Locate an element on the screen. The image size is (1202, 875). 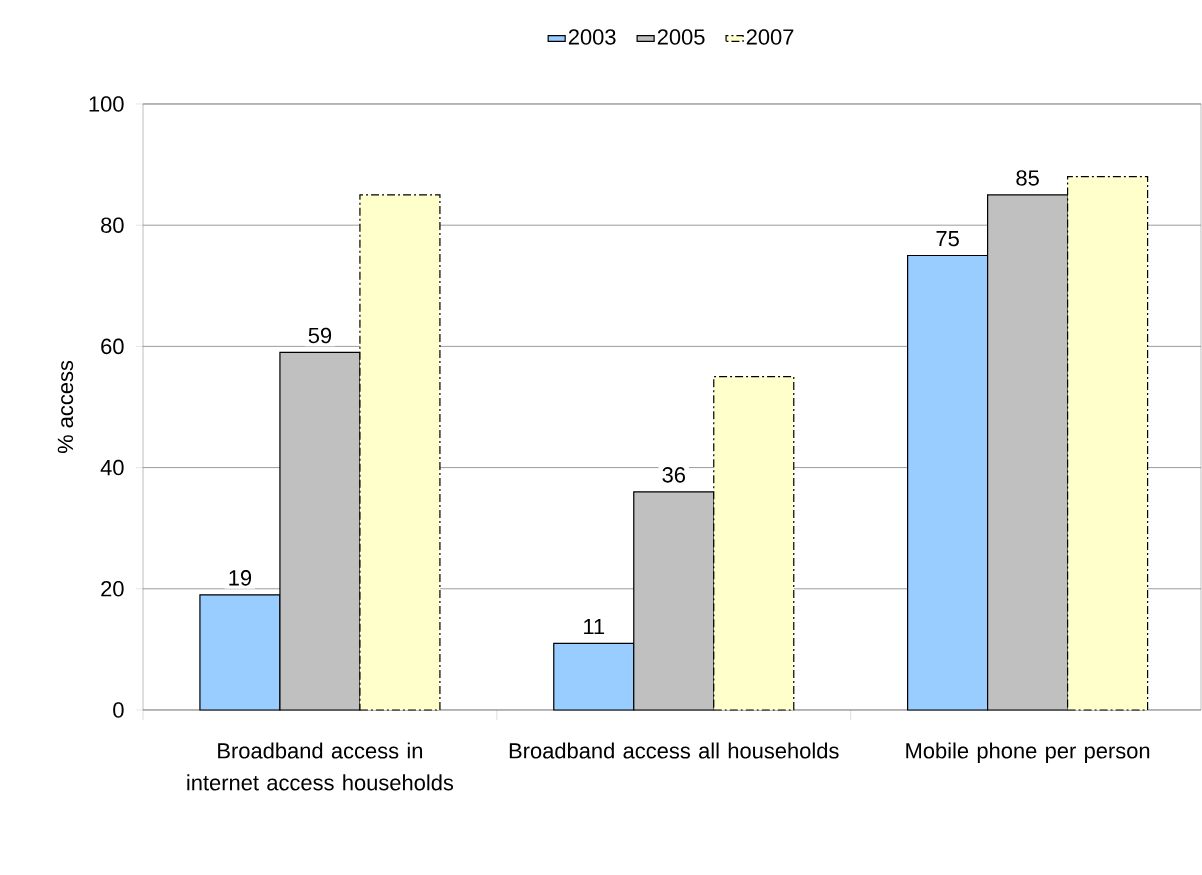
data-label: 19 is located at coordinates (240, 578).